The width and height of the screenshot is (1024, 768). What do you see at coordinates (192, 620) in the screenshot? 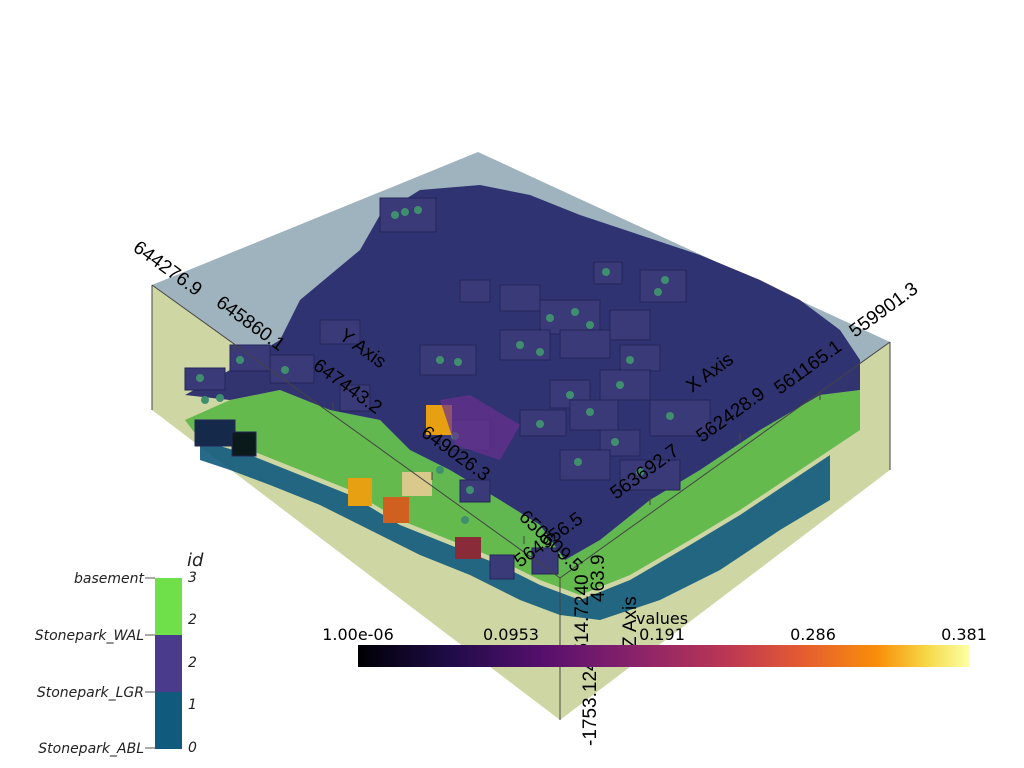
I see `id-value-2a: 2` at bounding box center [192, 620].